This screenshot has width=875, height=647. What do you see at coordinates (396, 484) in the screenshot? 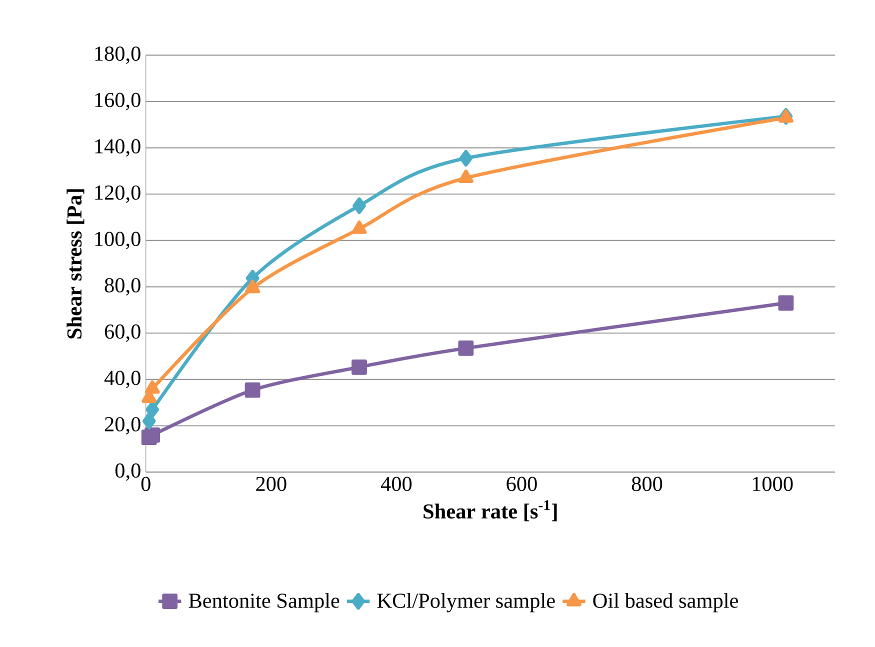
I see `x-tick-label: 400` at bounding box center [396, 484].